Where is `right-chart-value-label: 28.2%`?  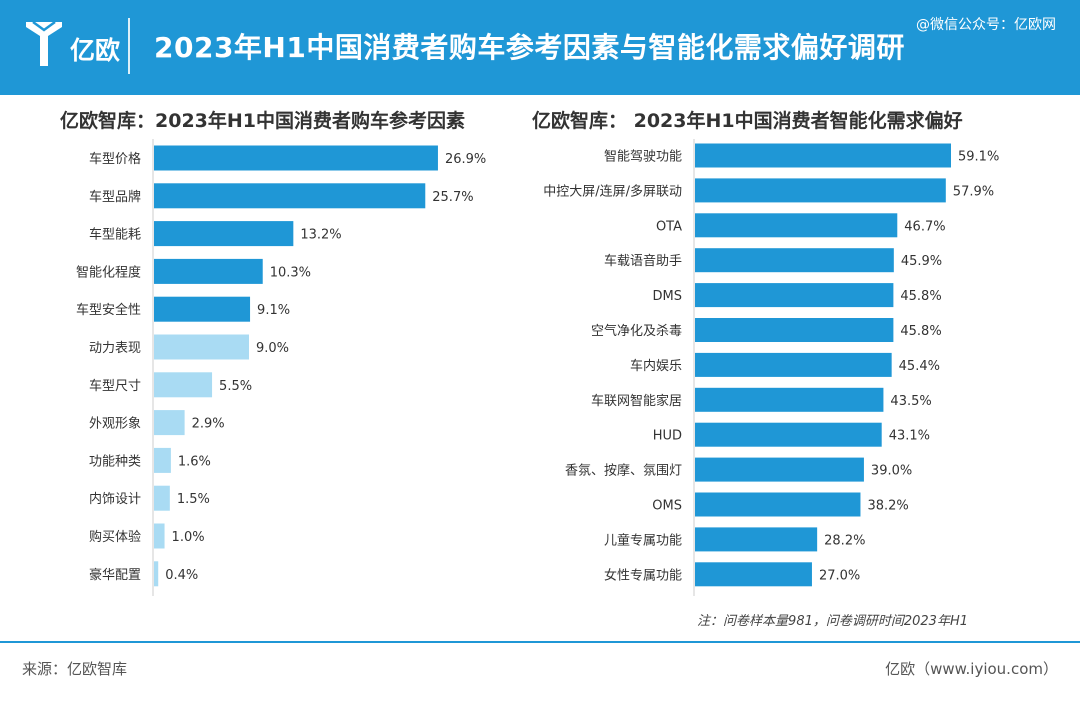
right-chart-value-label: 28.2% is located at coordinates (844, 540).